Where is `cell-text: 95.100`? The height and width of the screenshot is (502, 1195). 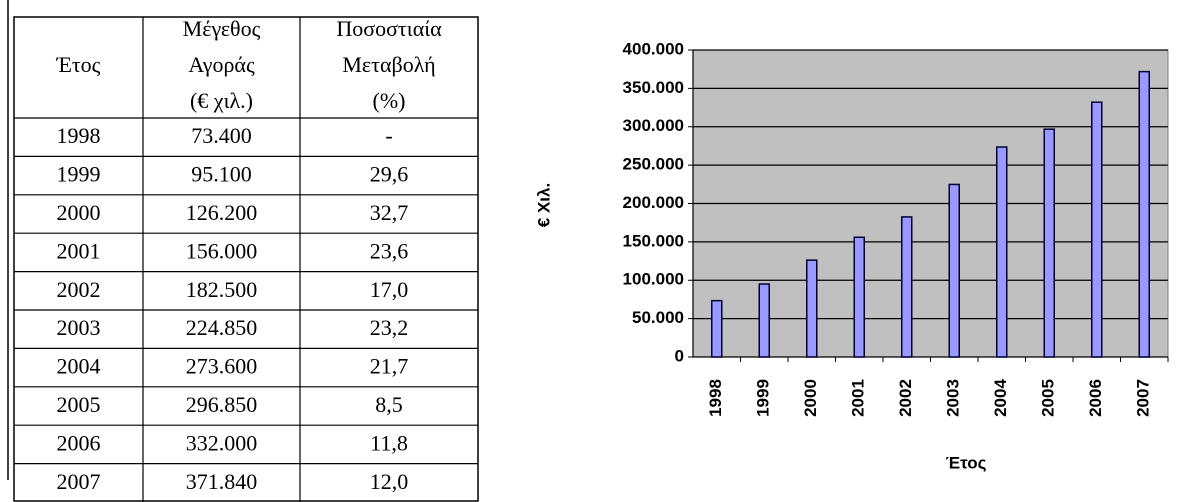 cell-text: 95.100 is located at coordinates (221, 174).